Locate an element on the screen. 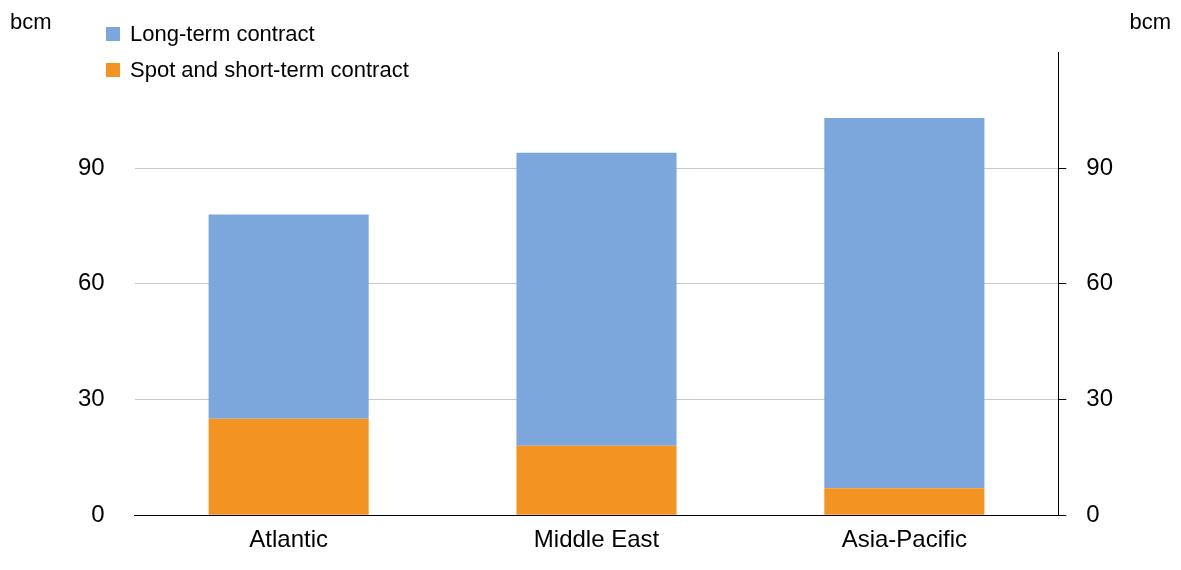 This screenshot has height=570, width=1181. y2-tick-label: 0 is located at coordinates (1093, 513).